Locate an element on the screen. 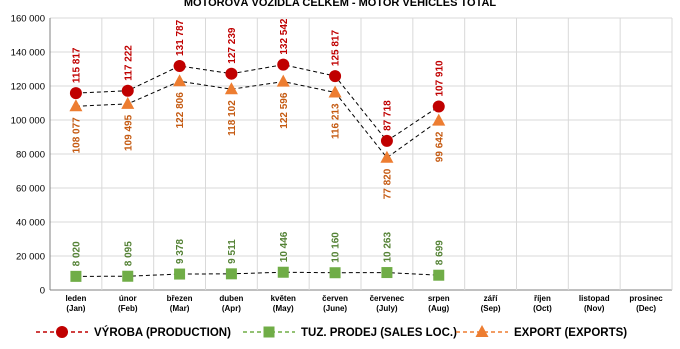 The height and width of the screenshot is (349, 680). production-data-label: 127 239 is located at coordinates (232, 45).